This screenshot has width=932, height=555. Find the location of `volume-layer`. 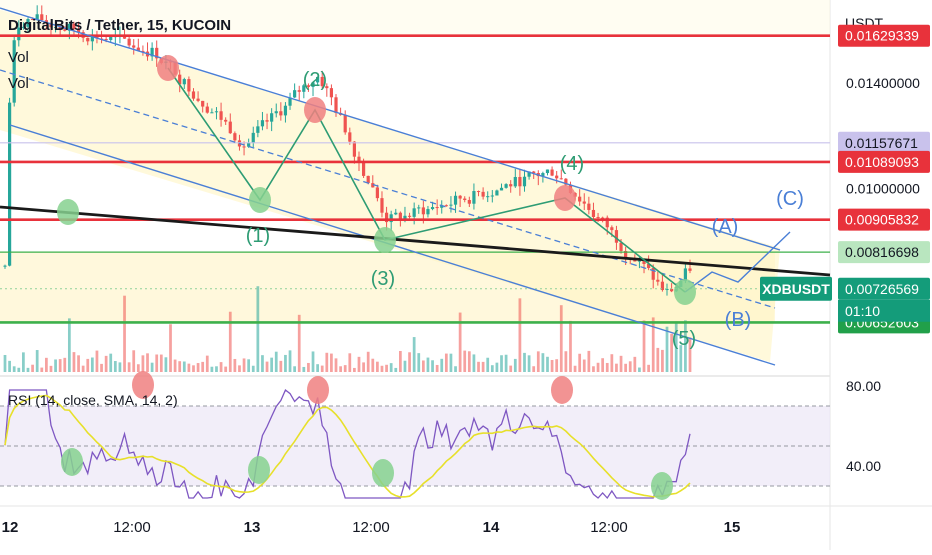

volume-layer is located at coordinates (347, 329).